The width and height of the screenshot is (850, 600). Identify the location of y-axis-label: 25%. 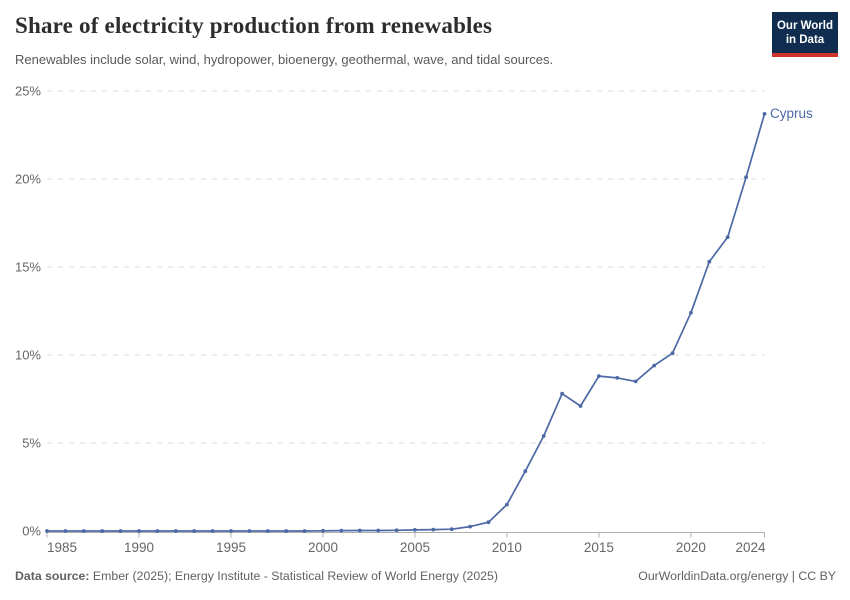
(28, 91).